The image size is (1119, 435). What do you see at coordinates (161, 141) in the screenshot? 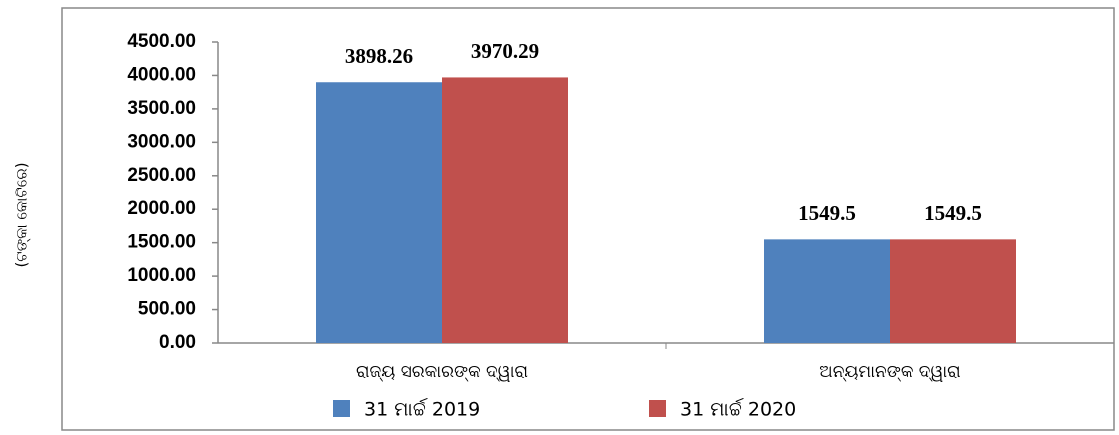
I see `y-tick-label: 3000.00` at bounding box center [161, 141].